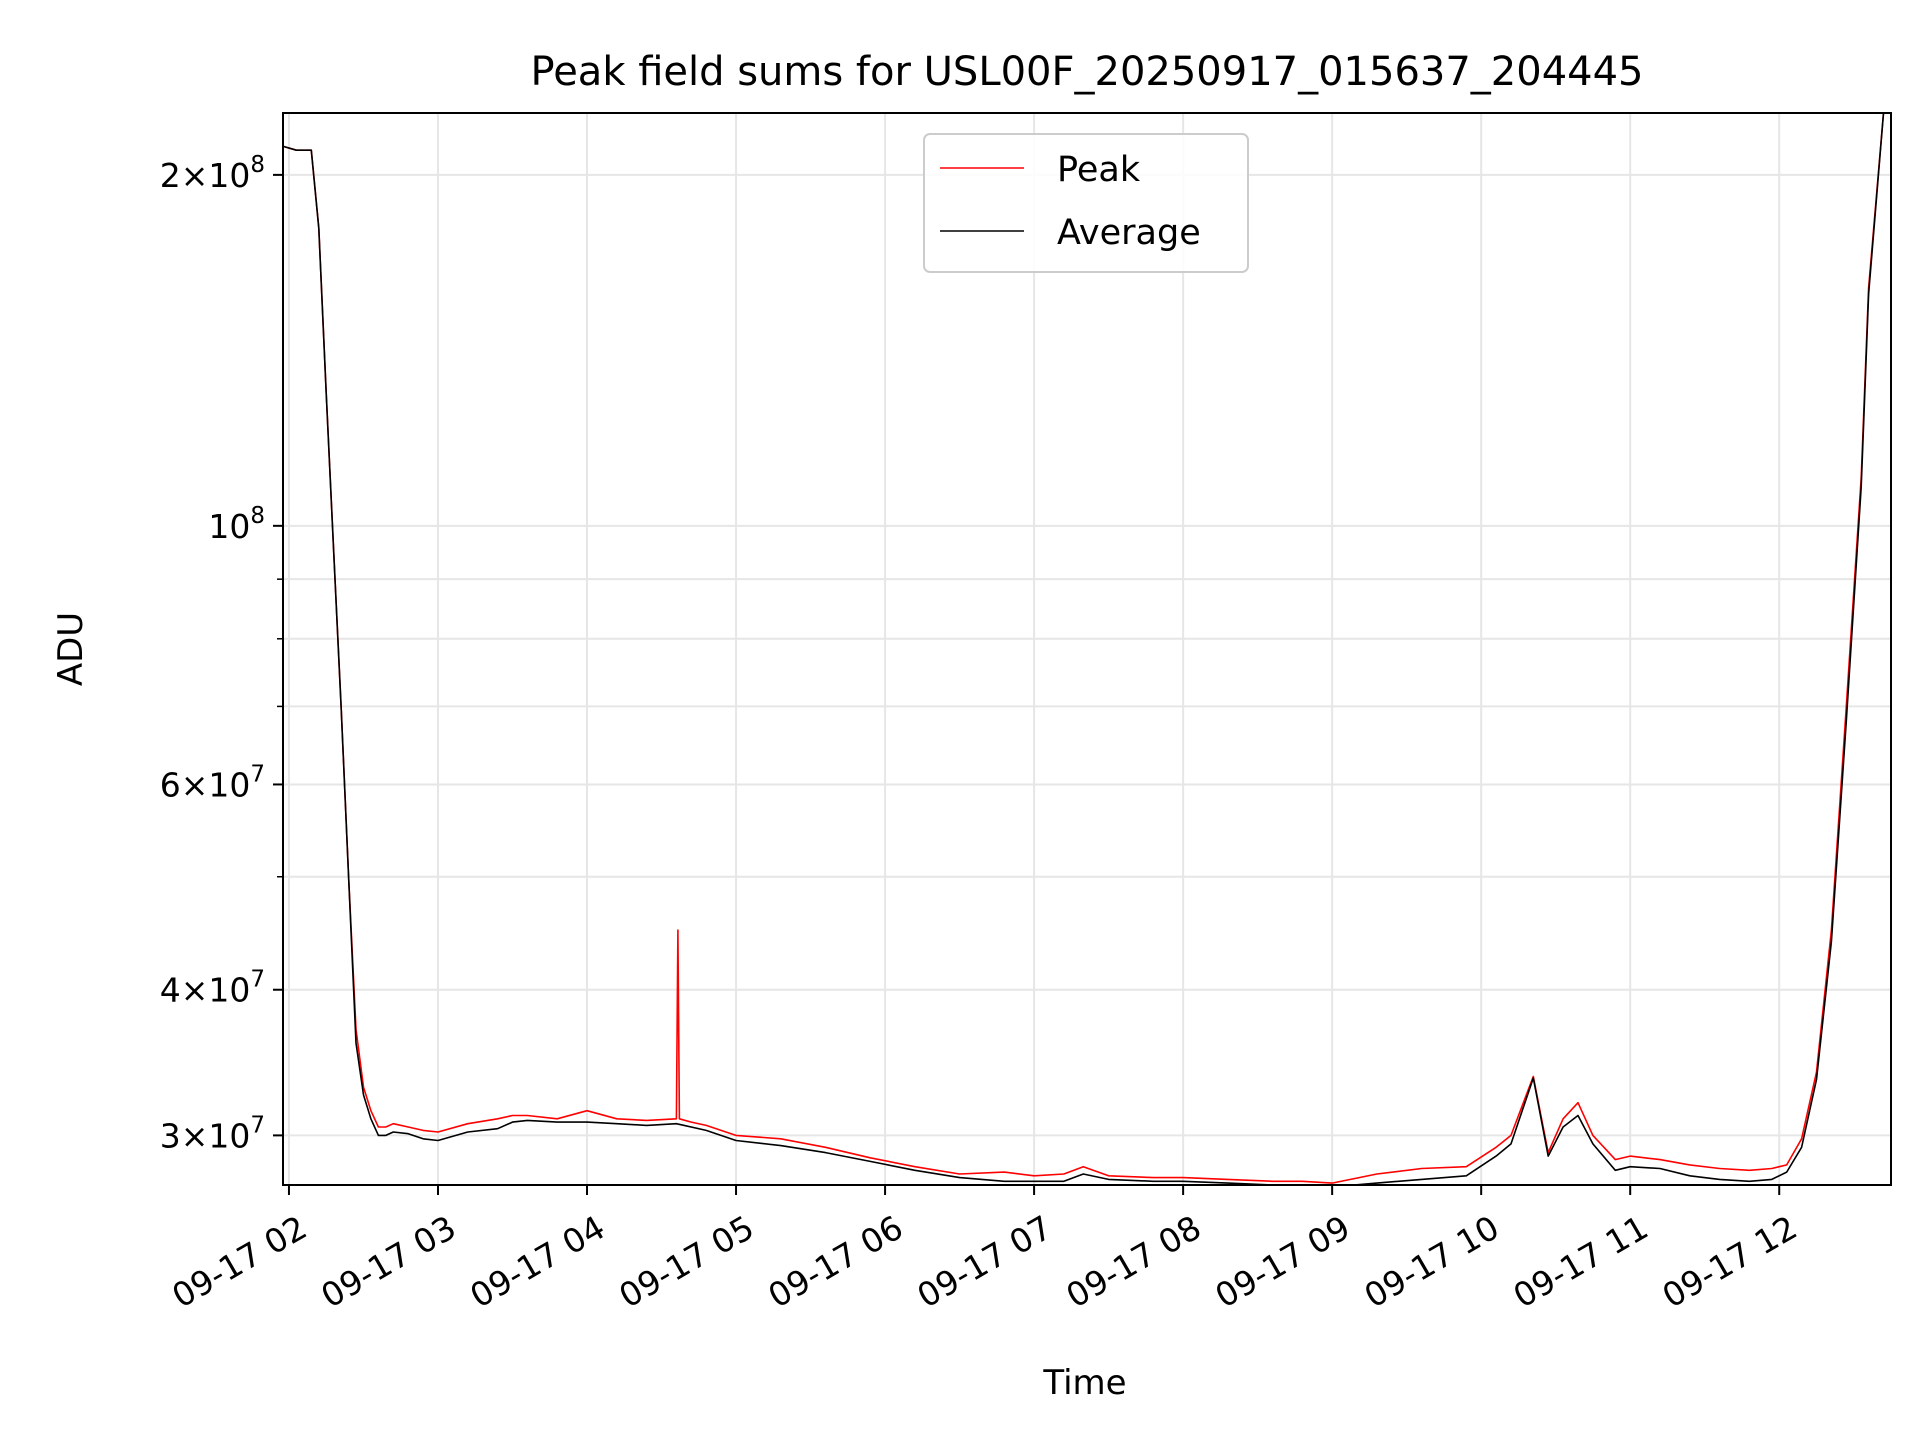  I want to click on y-tick-mantissa: 2, so click(170, 175).